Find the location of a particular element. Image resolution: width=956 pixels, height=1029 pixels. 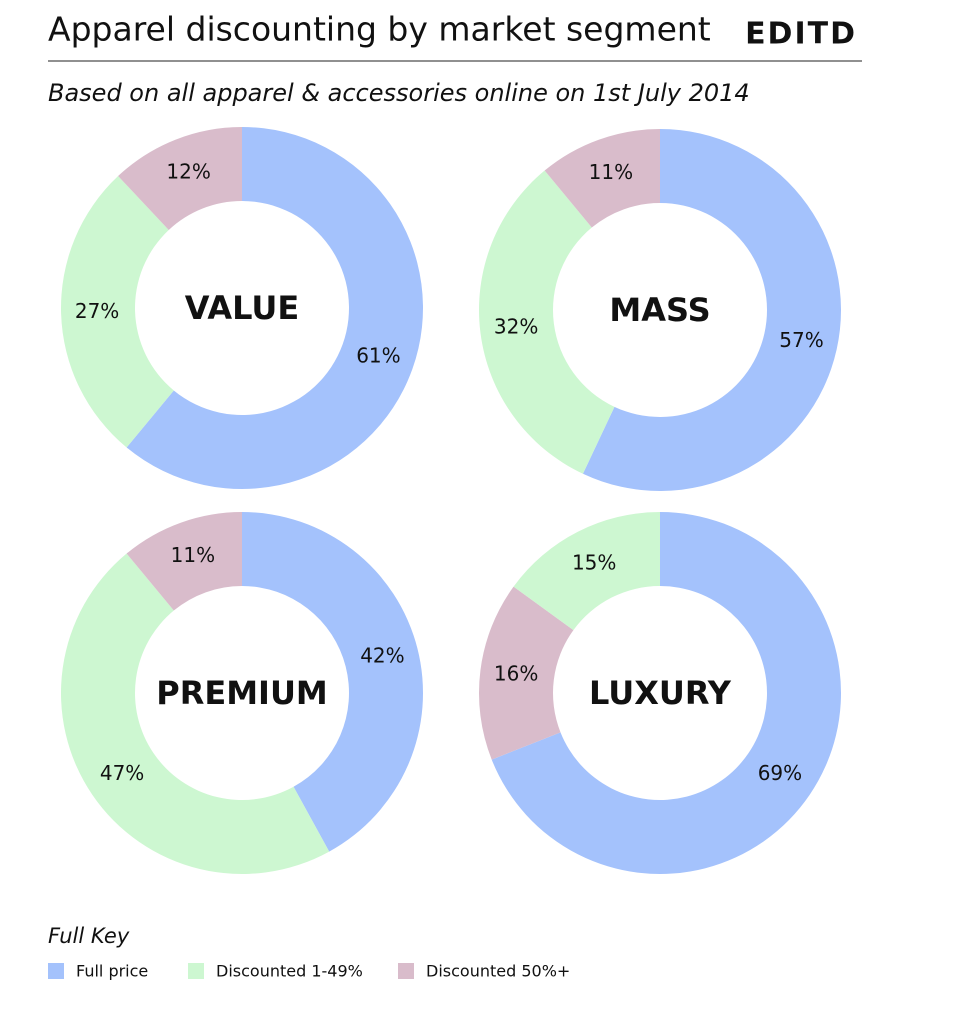

data-label: 57% is located at coordinates (801, 340).